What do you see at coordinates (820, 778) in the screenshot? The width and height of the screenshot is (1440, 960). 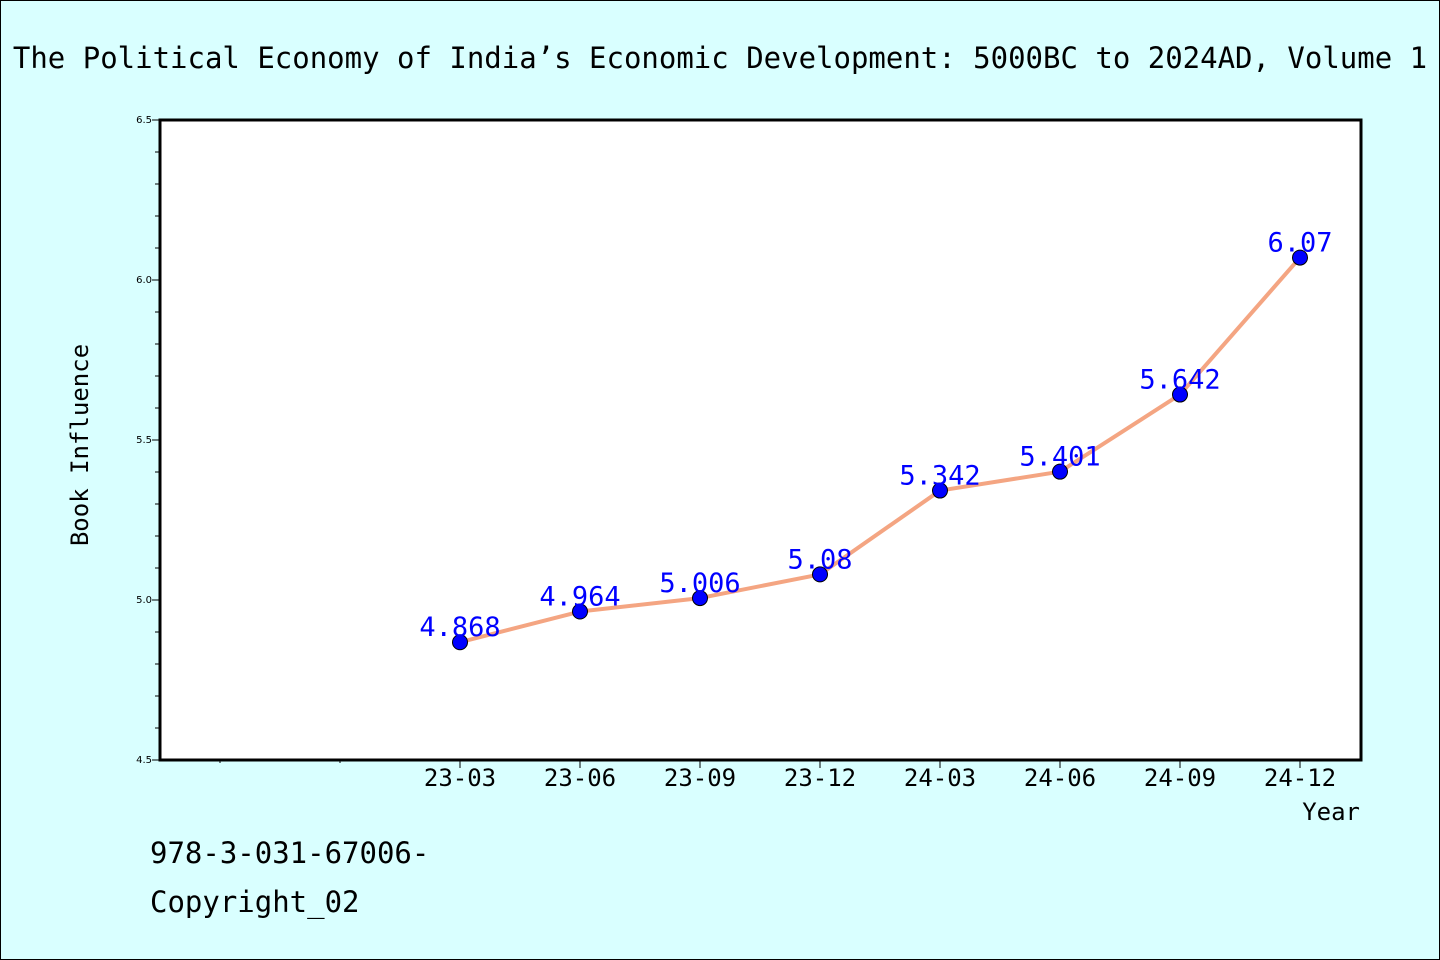 I see `x-tick-label: 23-12` at bounding box center [820, 778].